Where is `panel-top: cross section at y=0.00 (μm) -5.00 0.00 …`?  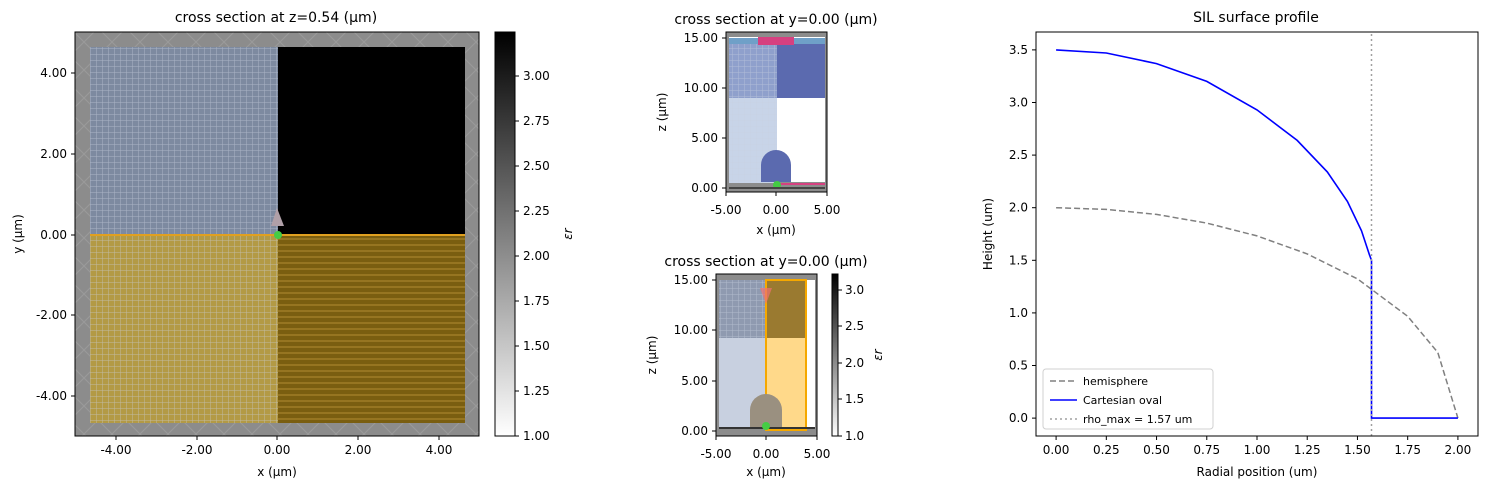
panel-top: cross section at y=0.00 (μm) -5.00 0.00 … is located at coordinates (766, 124).